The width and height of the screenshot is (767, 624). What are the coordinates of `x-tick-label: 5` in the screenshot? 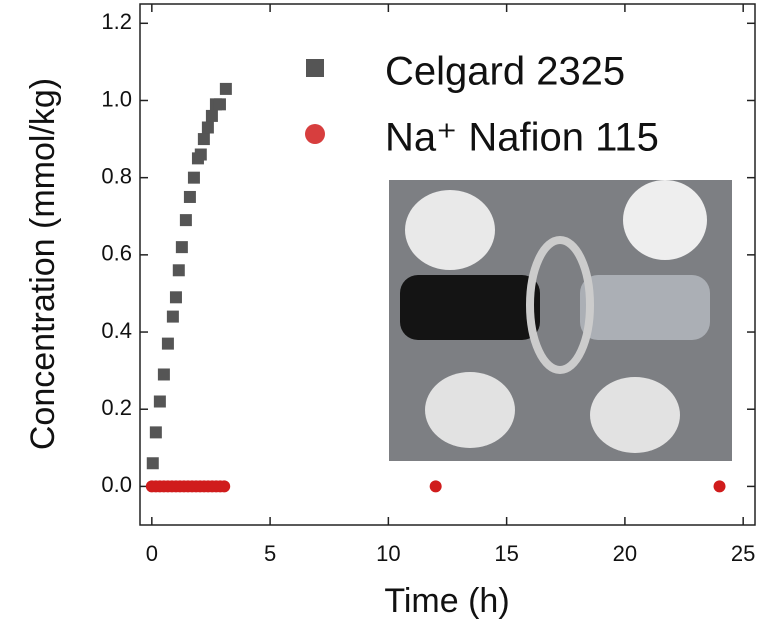 It's located at (270, 553).